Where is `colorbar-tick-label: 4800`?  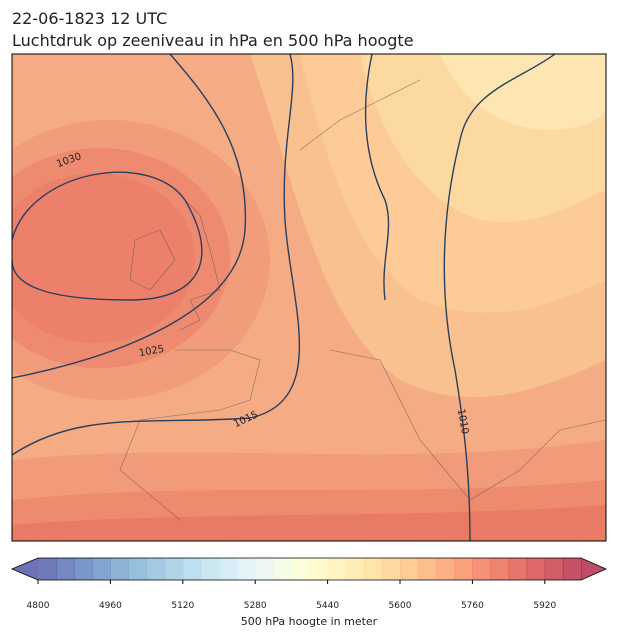
colorbar-tick-label: 4800 is located at coordinates (38, 606).